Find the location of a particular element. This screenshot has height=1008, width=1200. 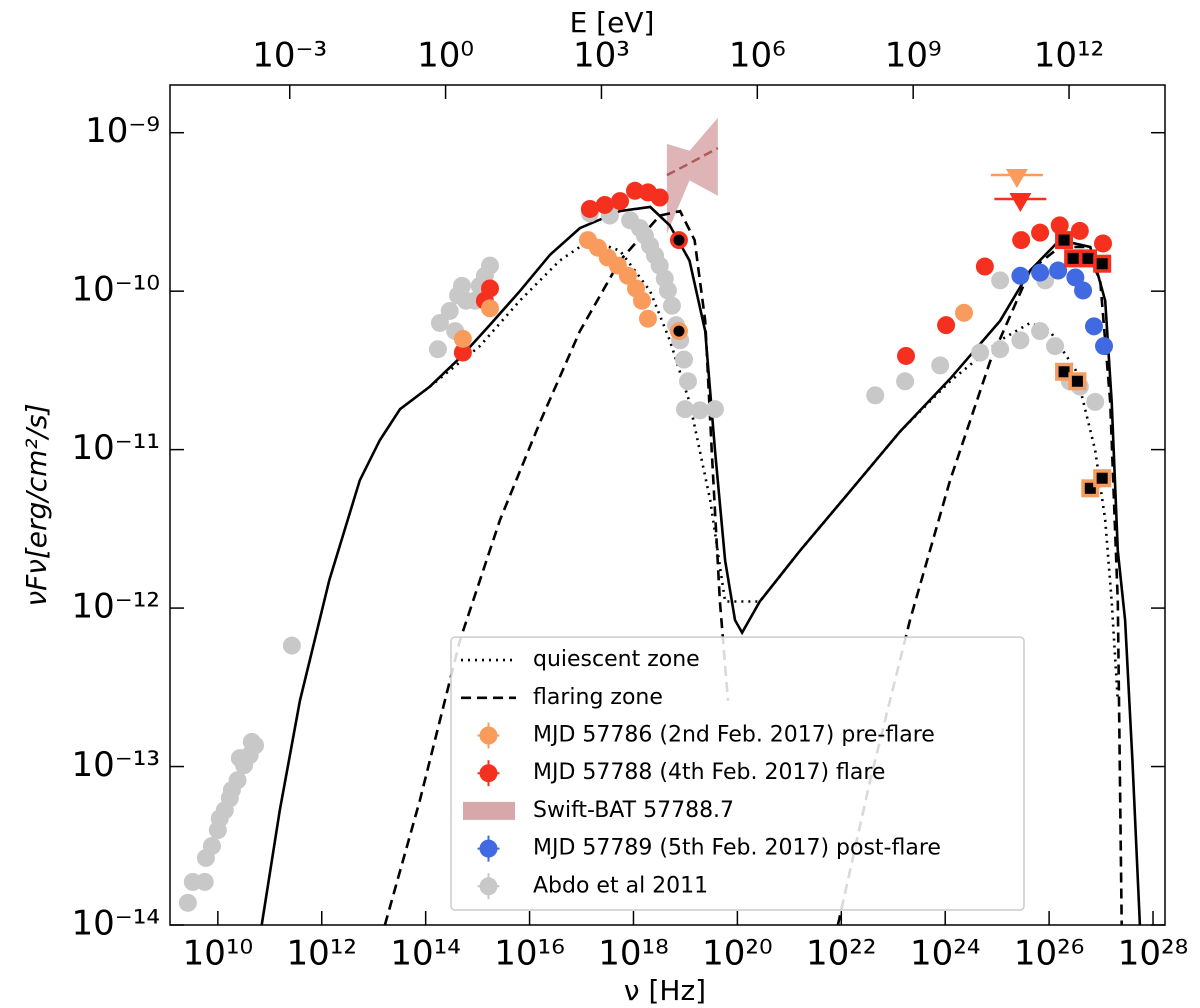

x-tick-label: 10²⁶ is located at coordinates (1049, 954).